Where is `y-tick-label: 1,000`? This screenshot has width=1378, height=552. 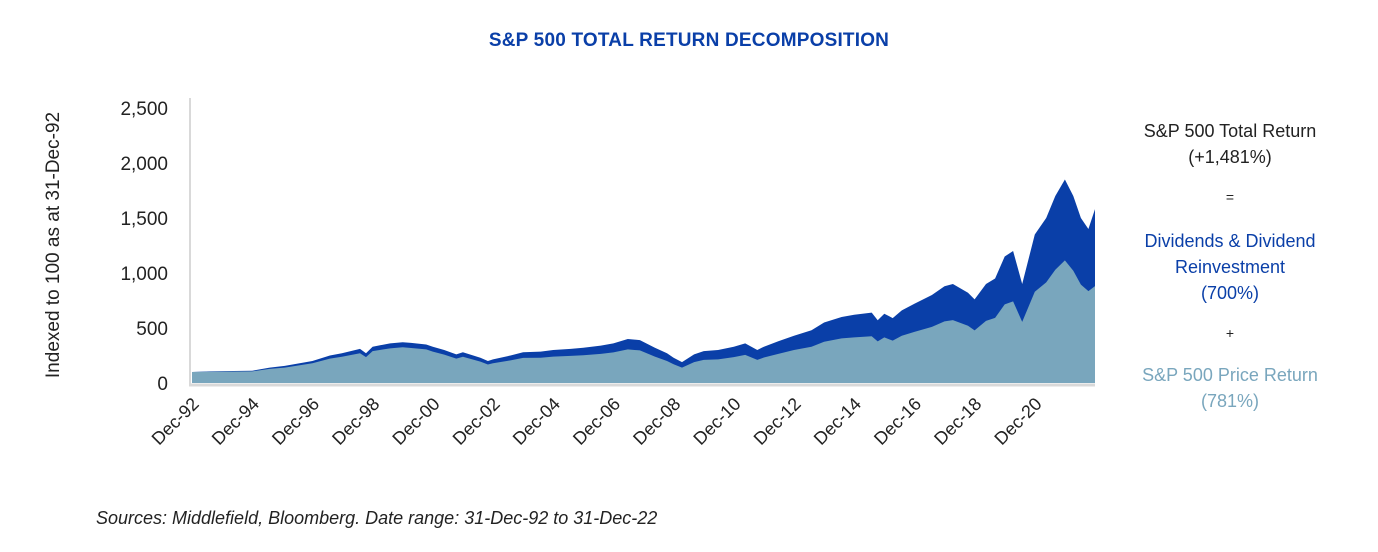
y-tick-label: 1,000 is located at coordinates (144, 274).